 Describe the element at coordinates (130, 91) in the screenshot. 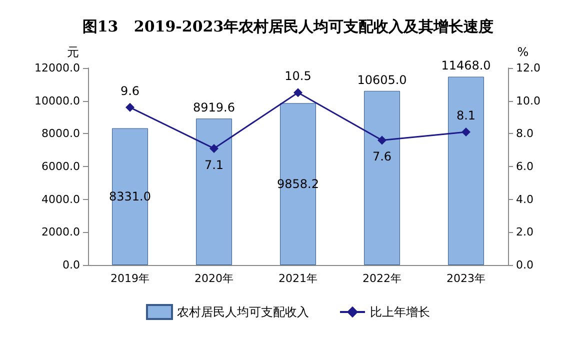

I see `data-label: 9.6` at that location.